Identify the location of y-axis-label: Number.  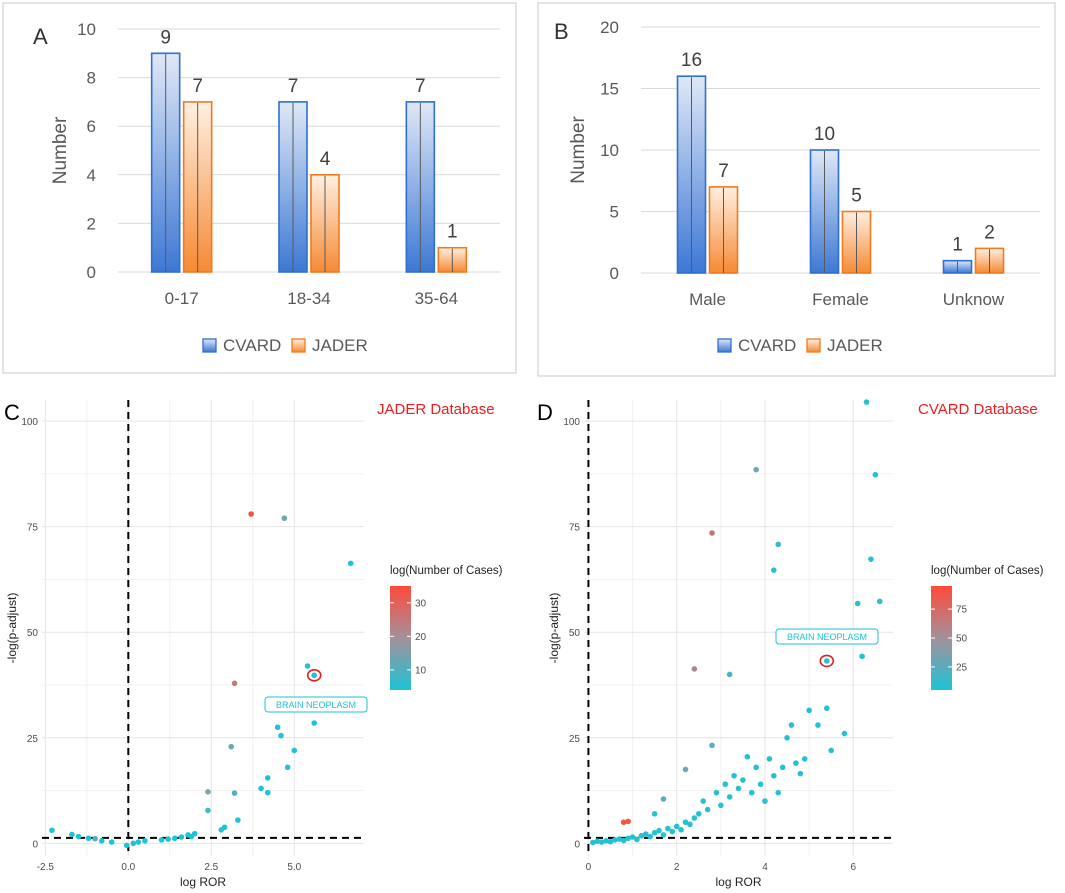
(578, 150).